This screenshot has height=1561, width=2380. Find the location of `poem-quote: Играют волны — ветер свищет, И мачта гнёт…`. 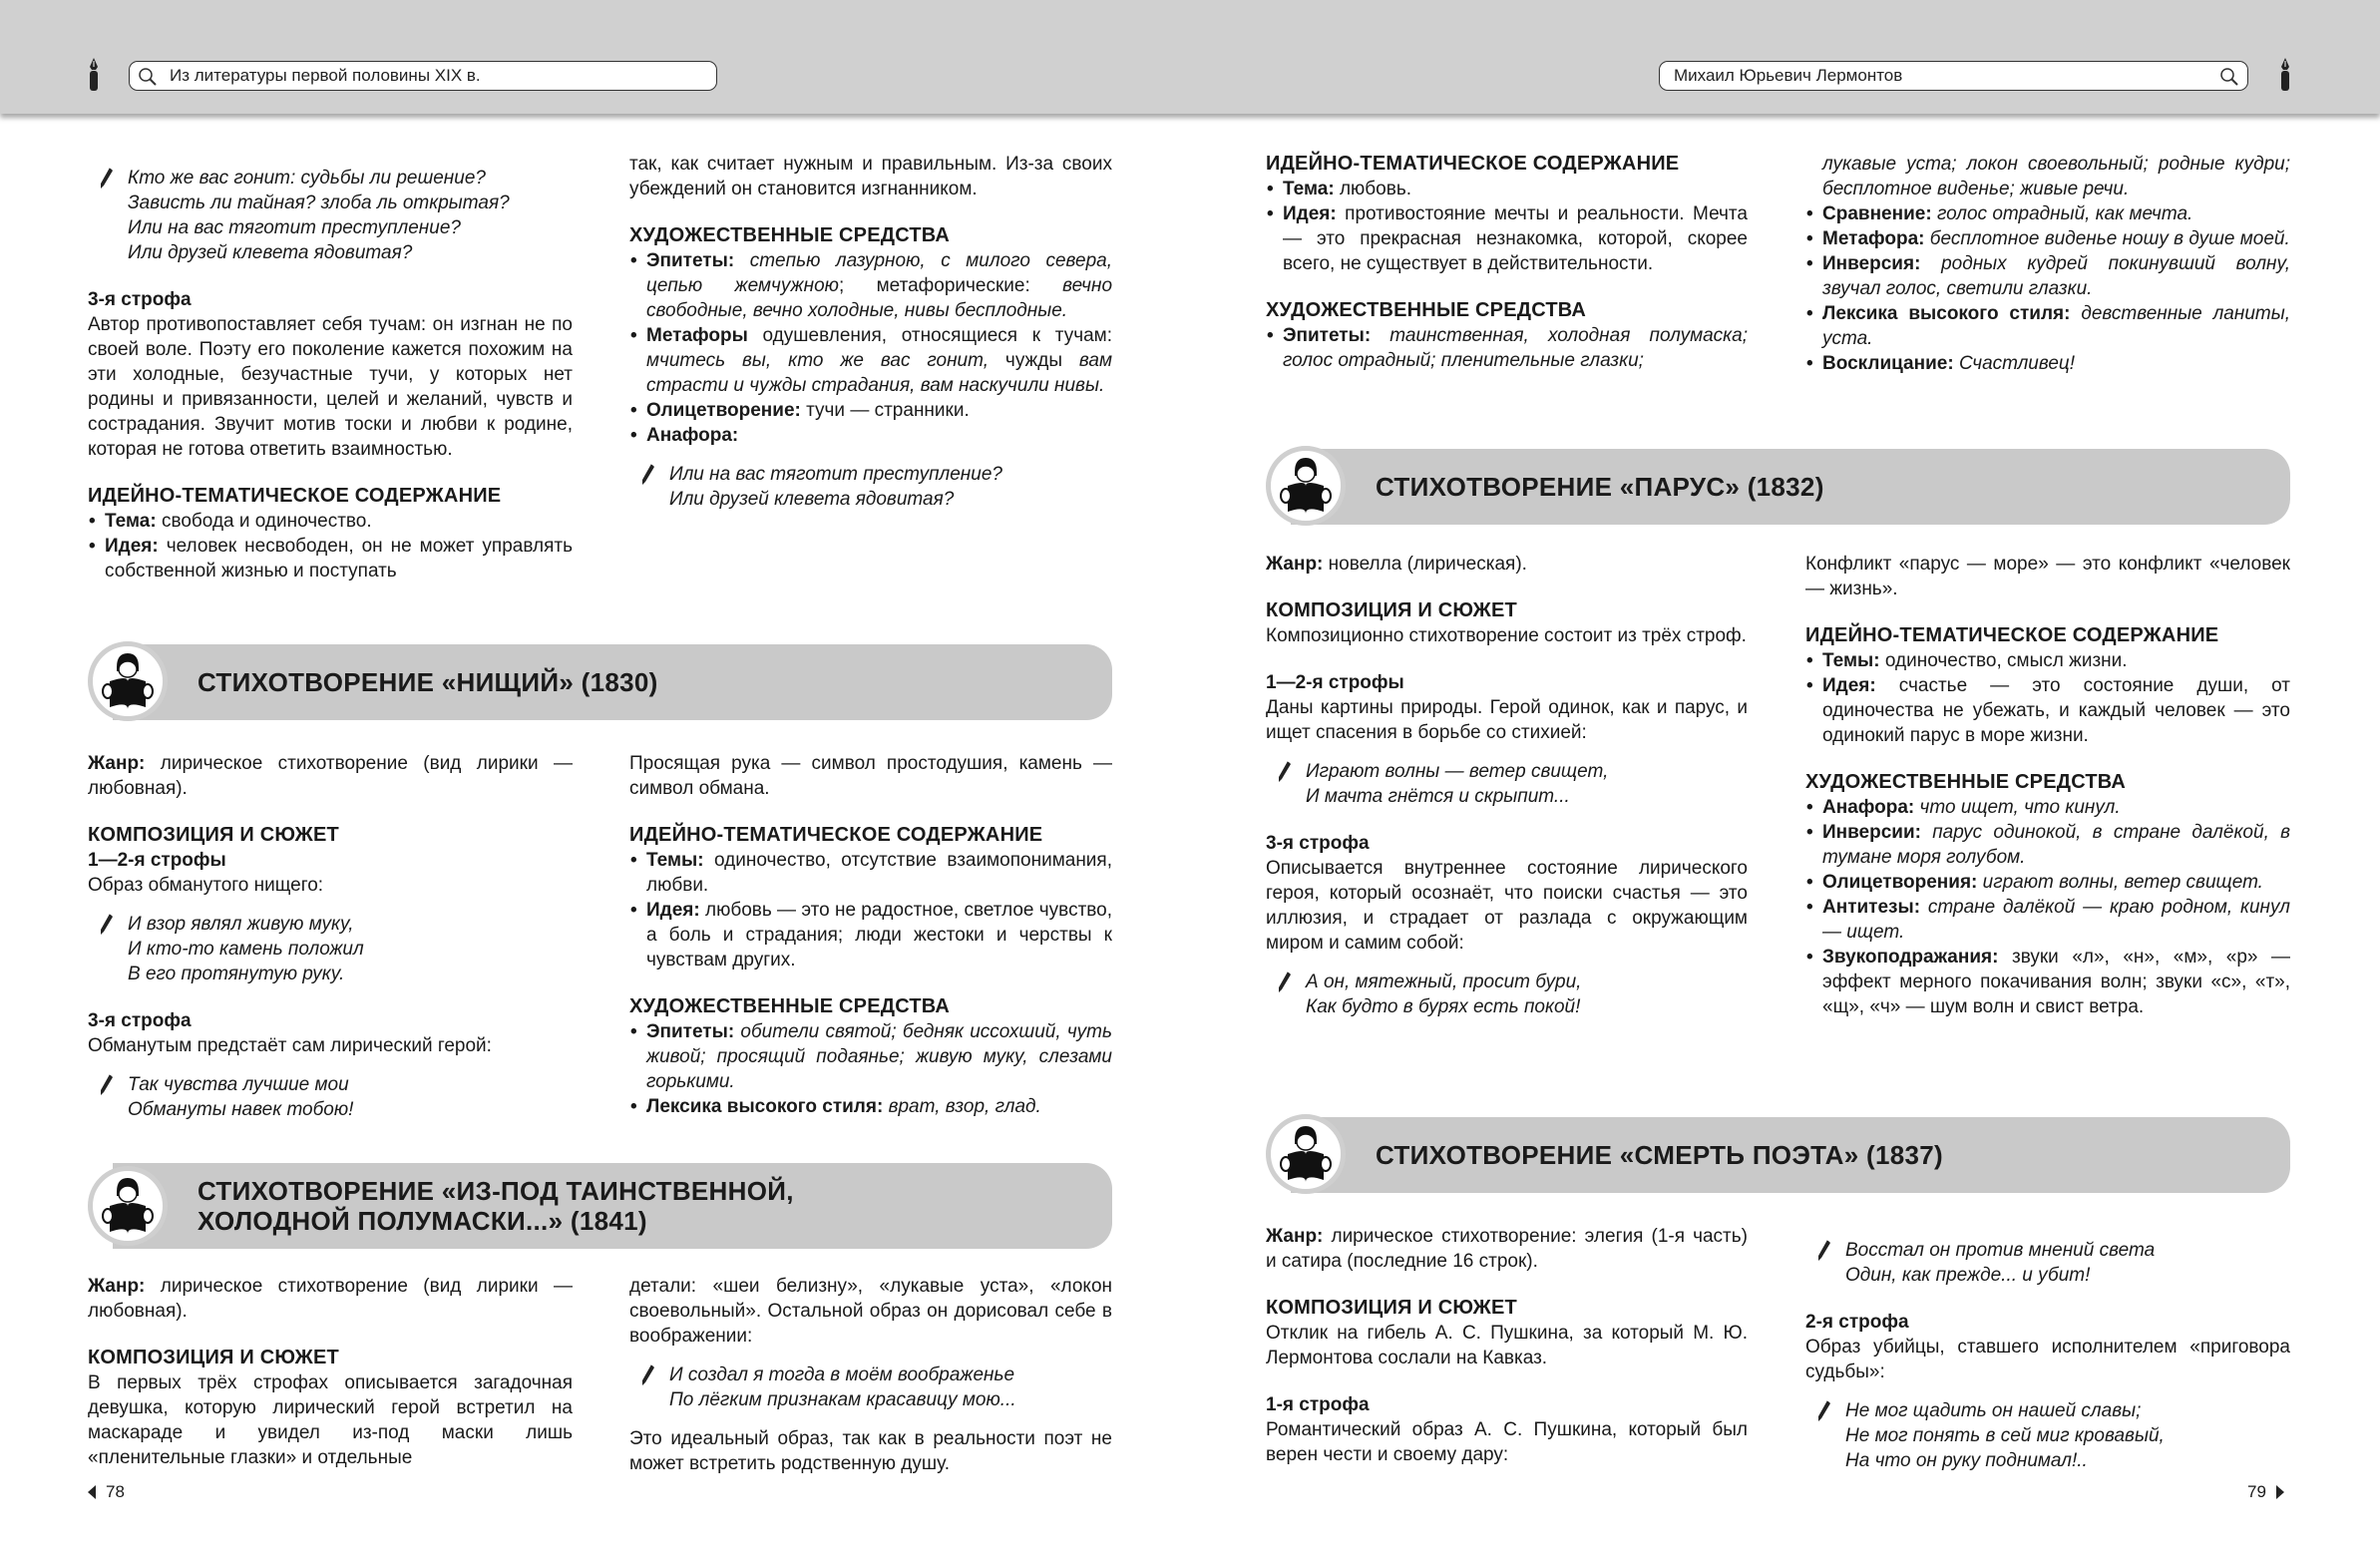

poem-quote: Играют волны — ветер свищет, И мачта гнёт… is located at coordinates (1507, 784).